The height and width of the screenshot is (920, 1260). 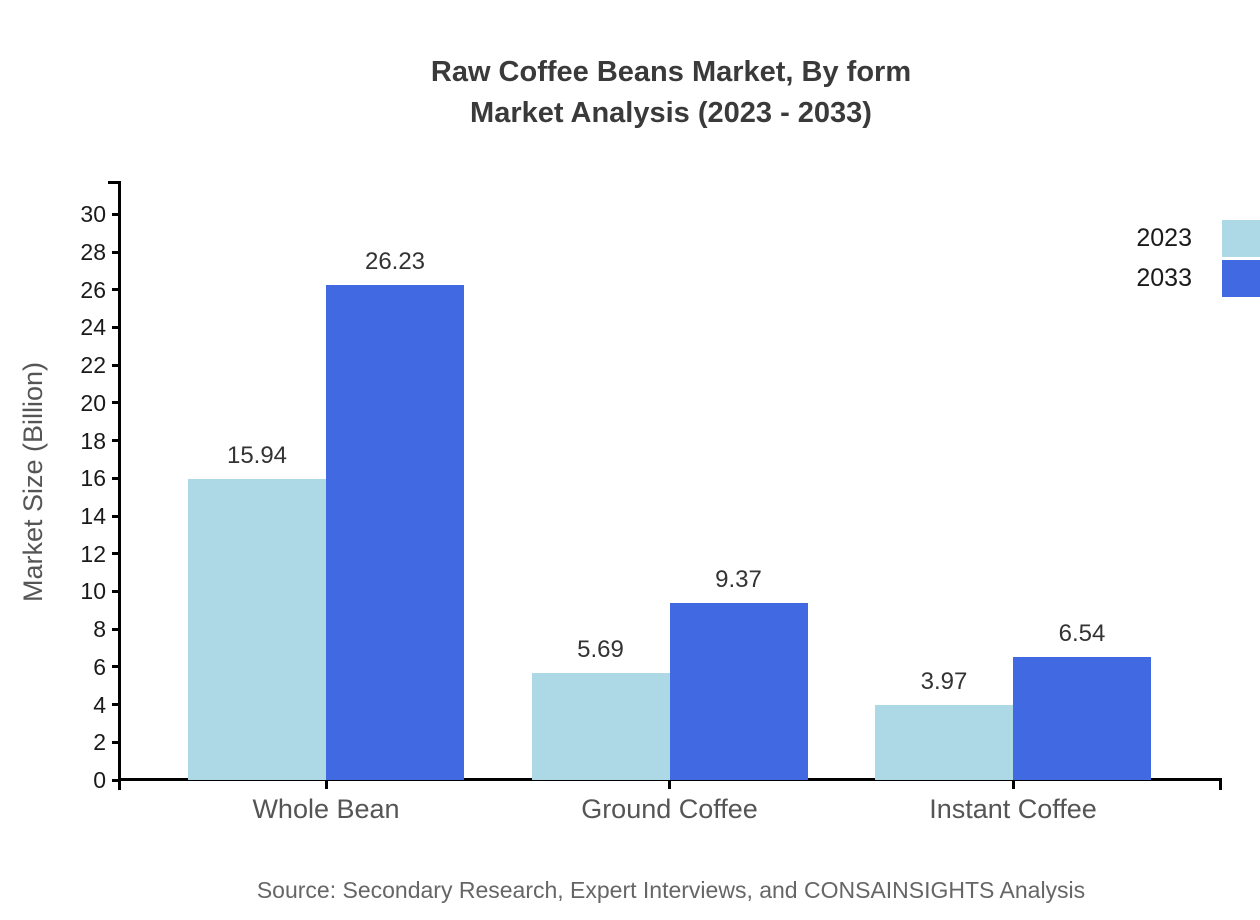 I want to click on bar-value-label: 9.37, so click(x=738, y=580).